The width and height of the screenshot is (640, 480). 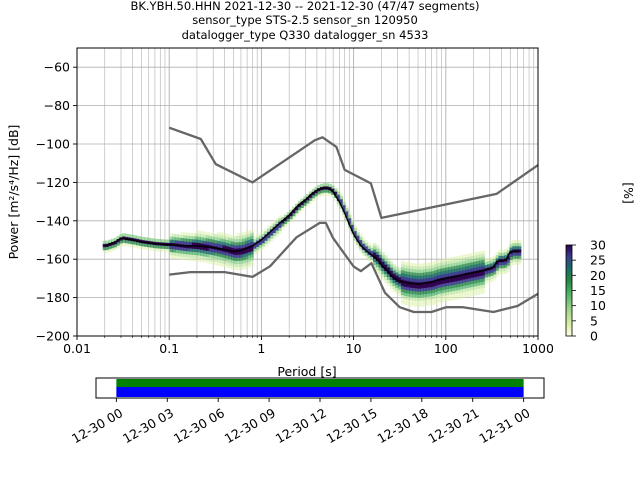 What do you see at coordinates (446, 348) in the screenshot?
I see `x-tick-label: 100` at bounding box center [446, 348].